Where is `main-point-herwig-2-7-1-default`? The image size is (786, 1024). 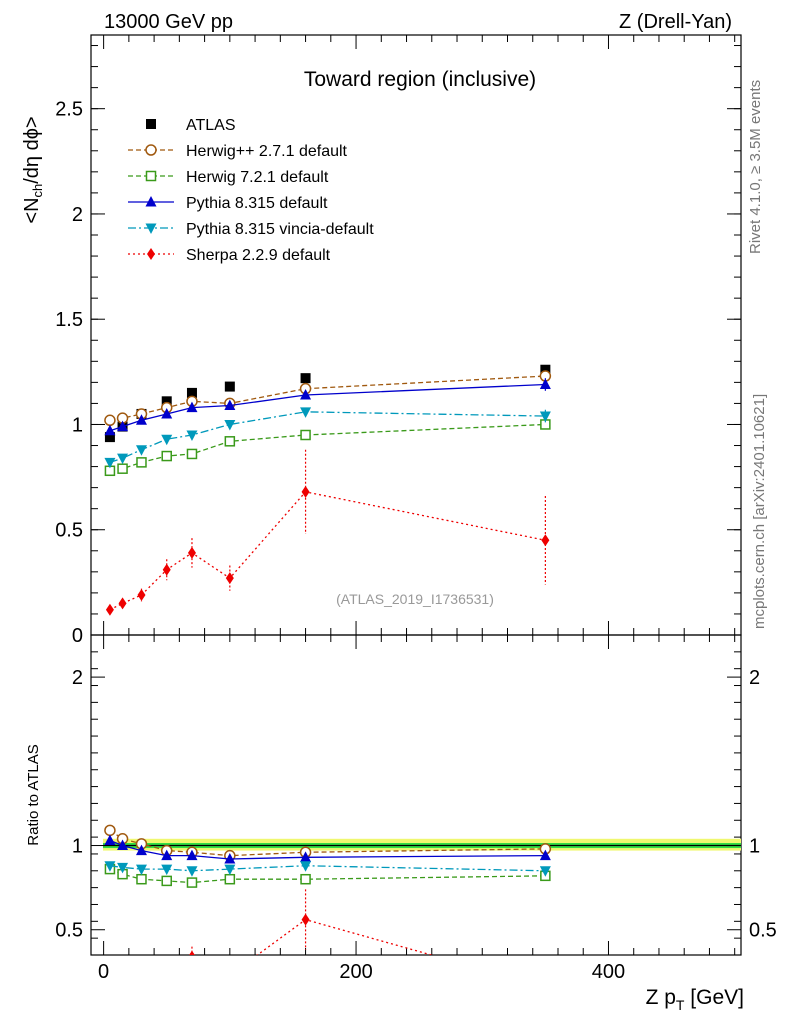
main-point-herwig-2-7-1-default is located at coordinates (110, 420).